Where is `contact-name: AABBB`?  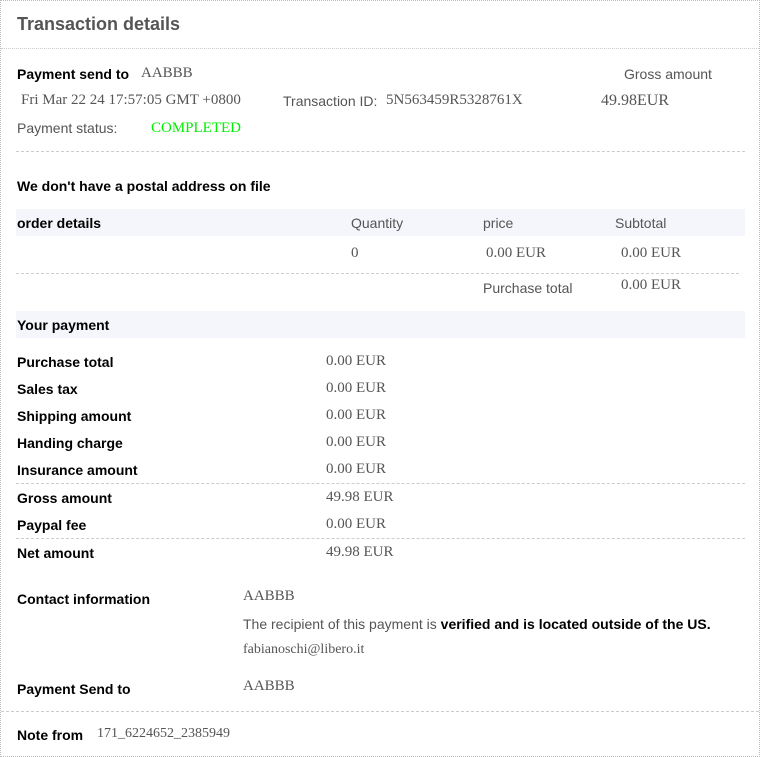
contact-name: AABBB is located at coordinates (269, 596).